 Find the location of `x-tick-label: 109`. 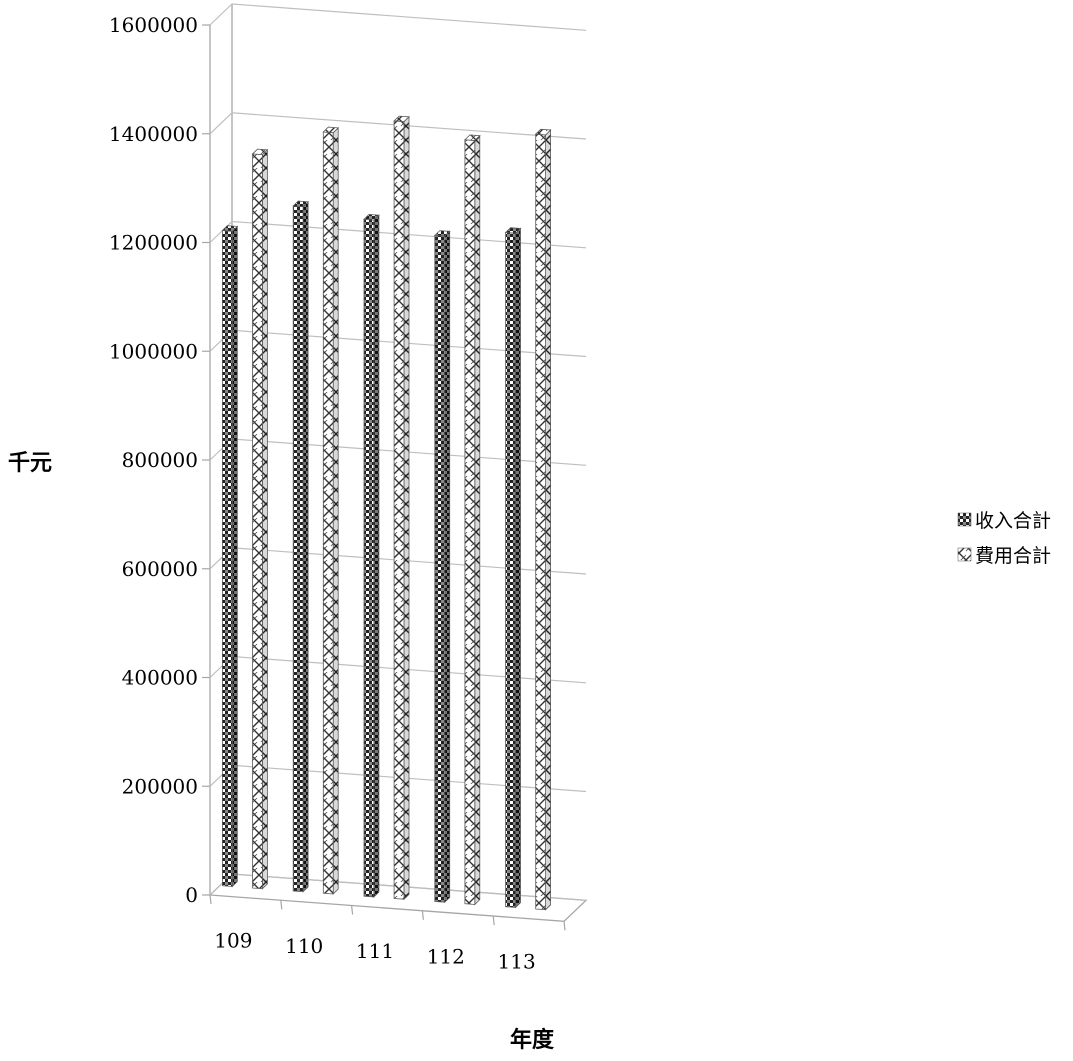

x-tick-label: 109 is located at coordinates (233, 941).